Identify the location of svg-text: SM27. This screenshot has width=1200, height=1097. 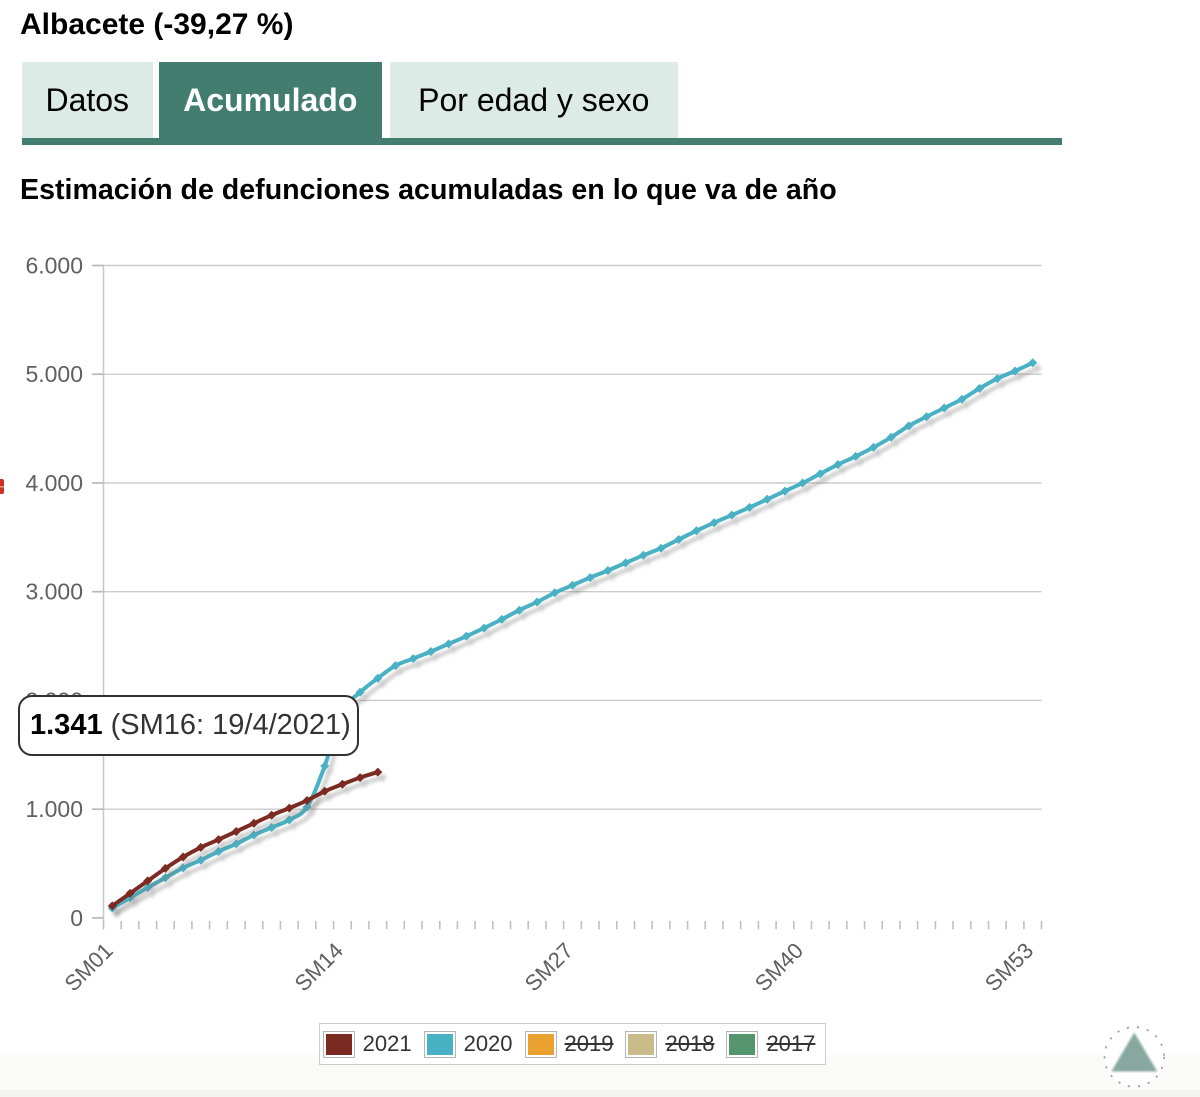
(549, 967).